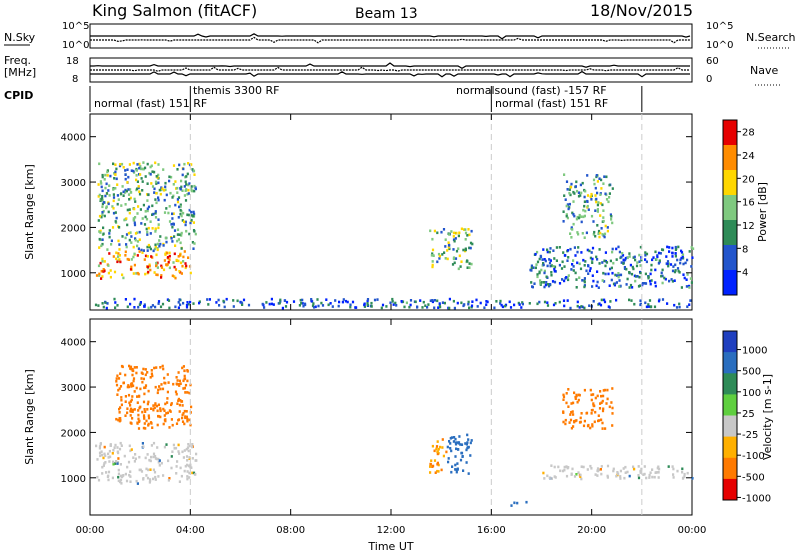  What do you see at coordinates (753, 477) in the screenshot?
I see `colorbar-label-1-6: -500` at bounding box center [753, 477].